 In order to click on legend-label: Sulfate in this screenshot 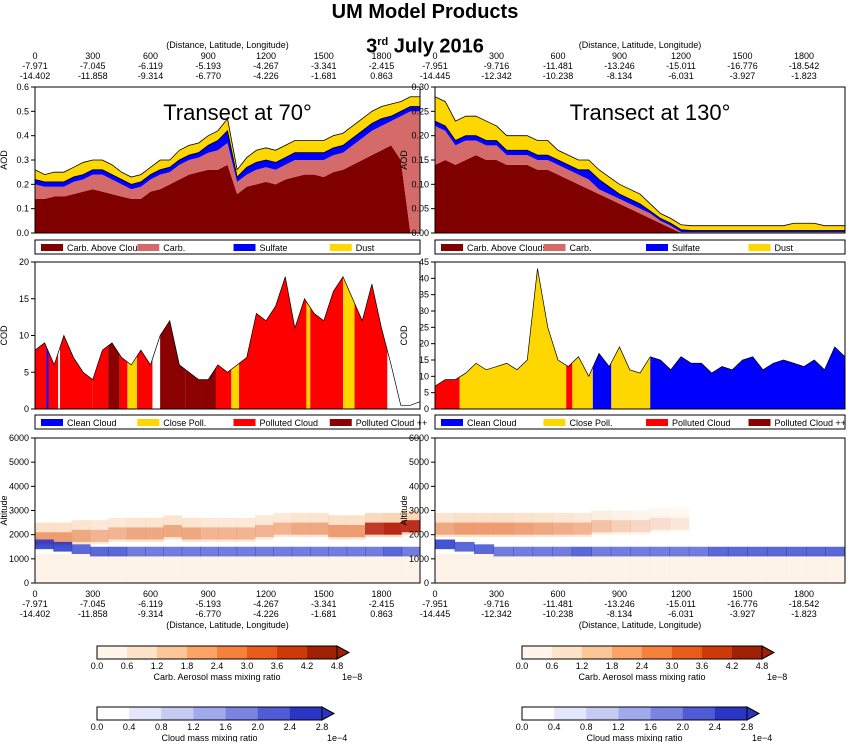, I will do `click(274, 248)`.